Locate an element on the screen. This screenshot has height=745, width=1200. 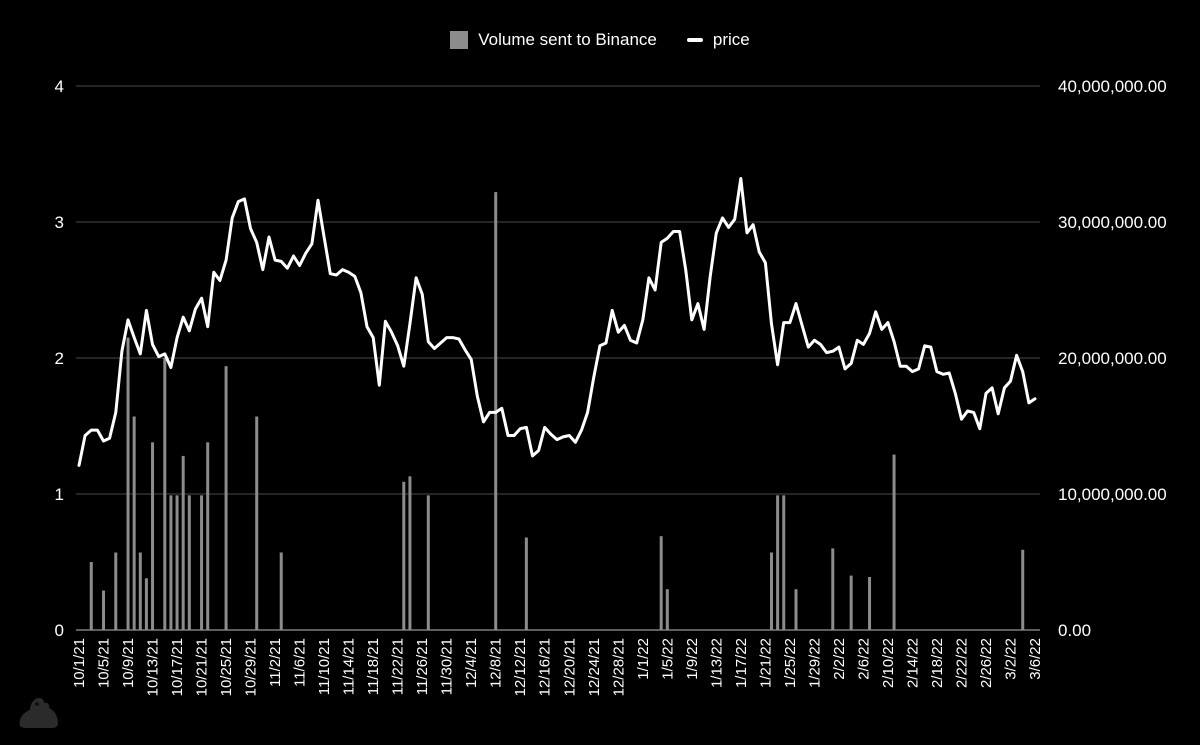
x-axis-tick-label: 12/8/21 is located at coordinates (496, 663).